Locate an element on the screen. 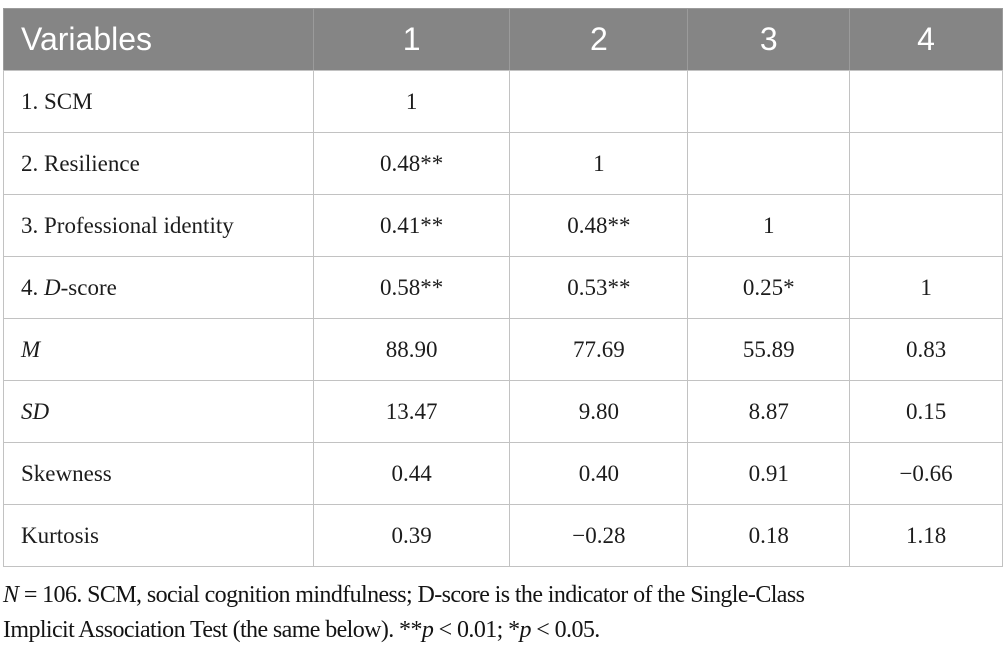 Image resolution: width=1005 pixels, height=659 pixels. table-cell: 55.89 is located at coordinates (769, 349).